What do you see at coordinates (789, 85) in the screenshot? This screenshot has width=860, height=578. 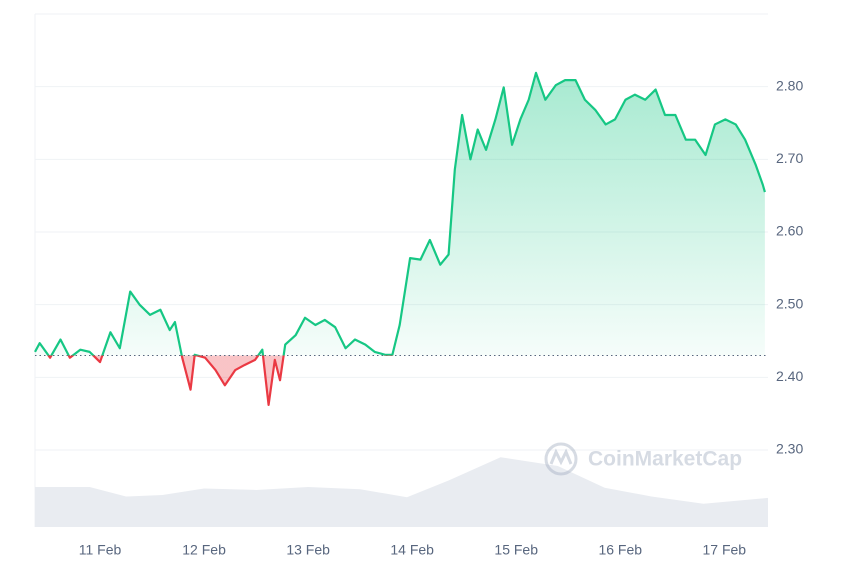 I see `y-tick-label: 2.80` at bounding box center [789, 85].